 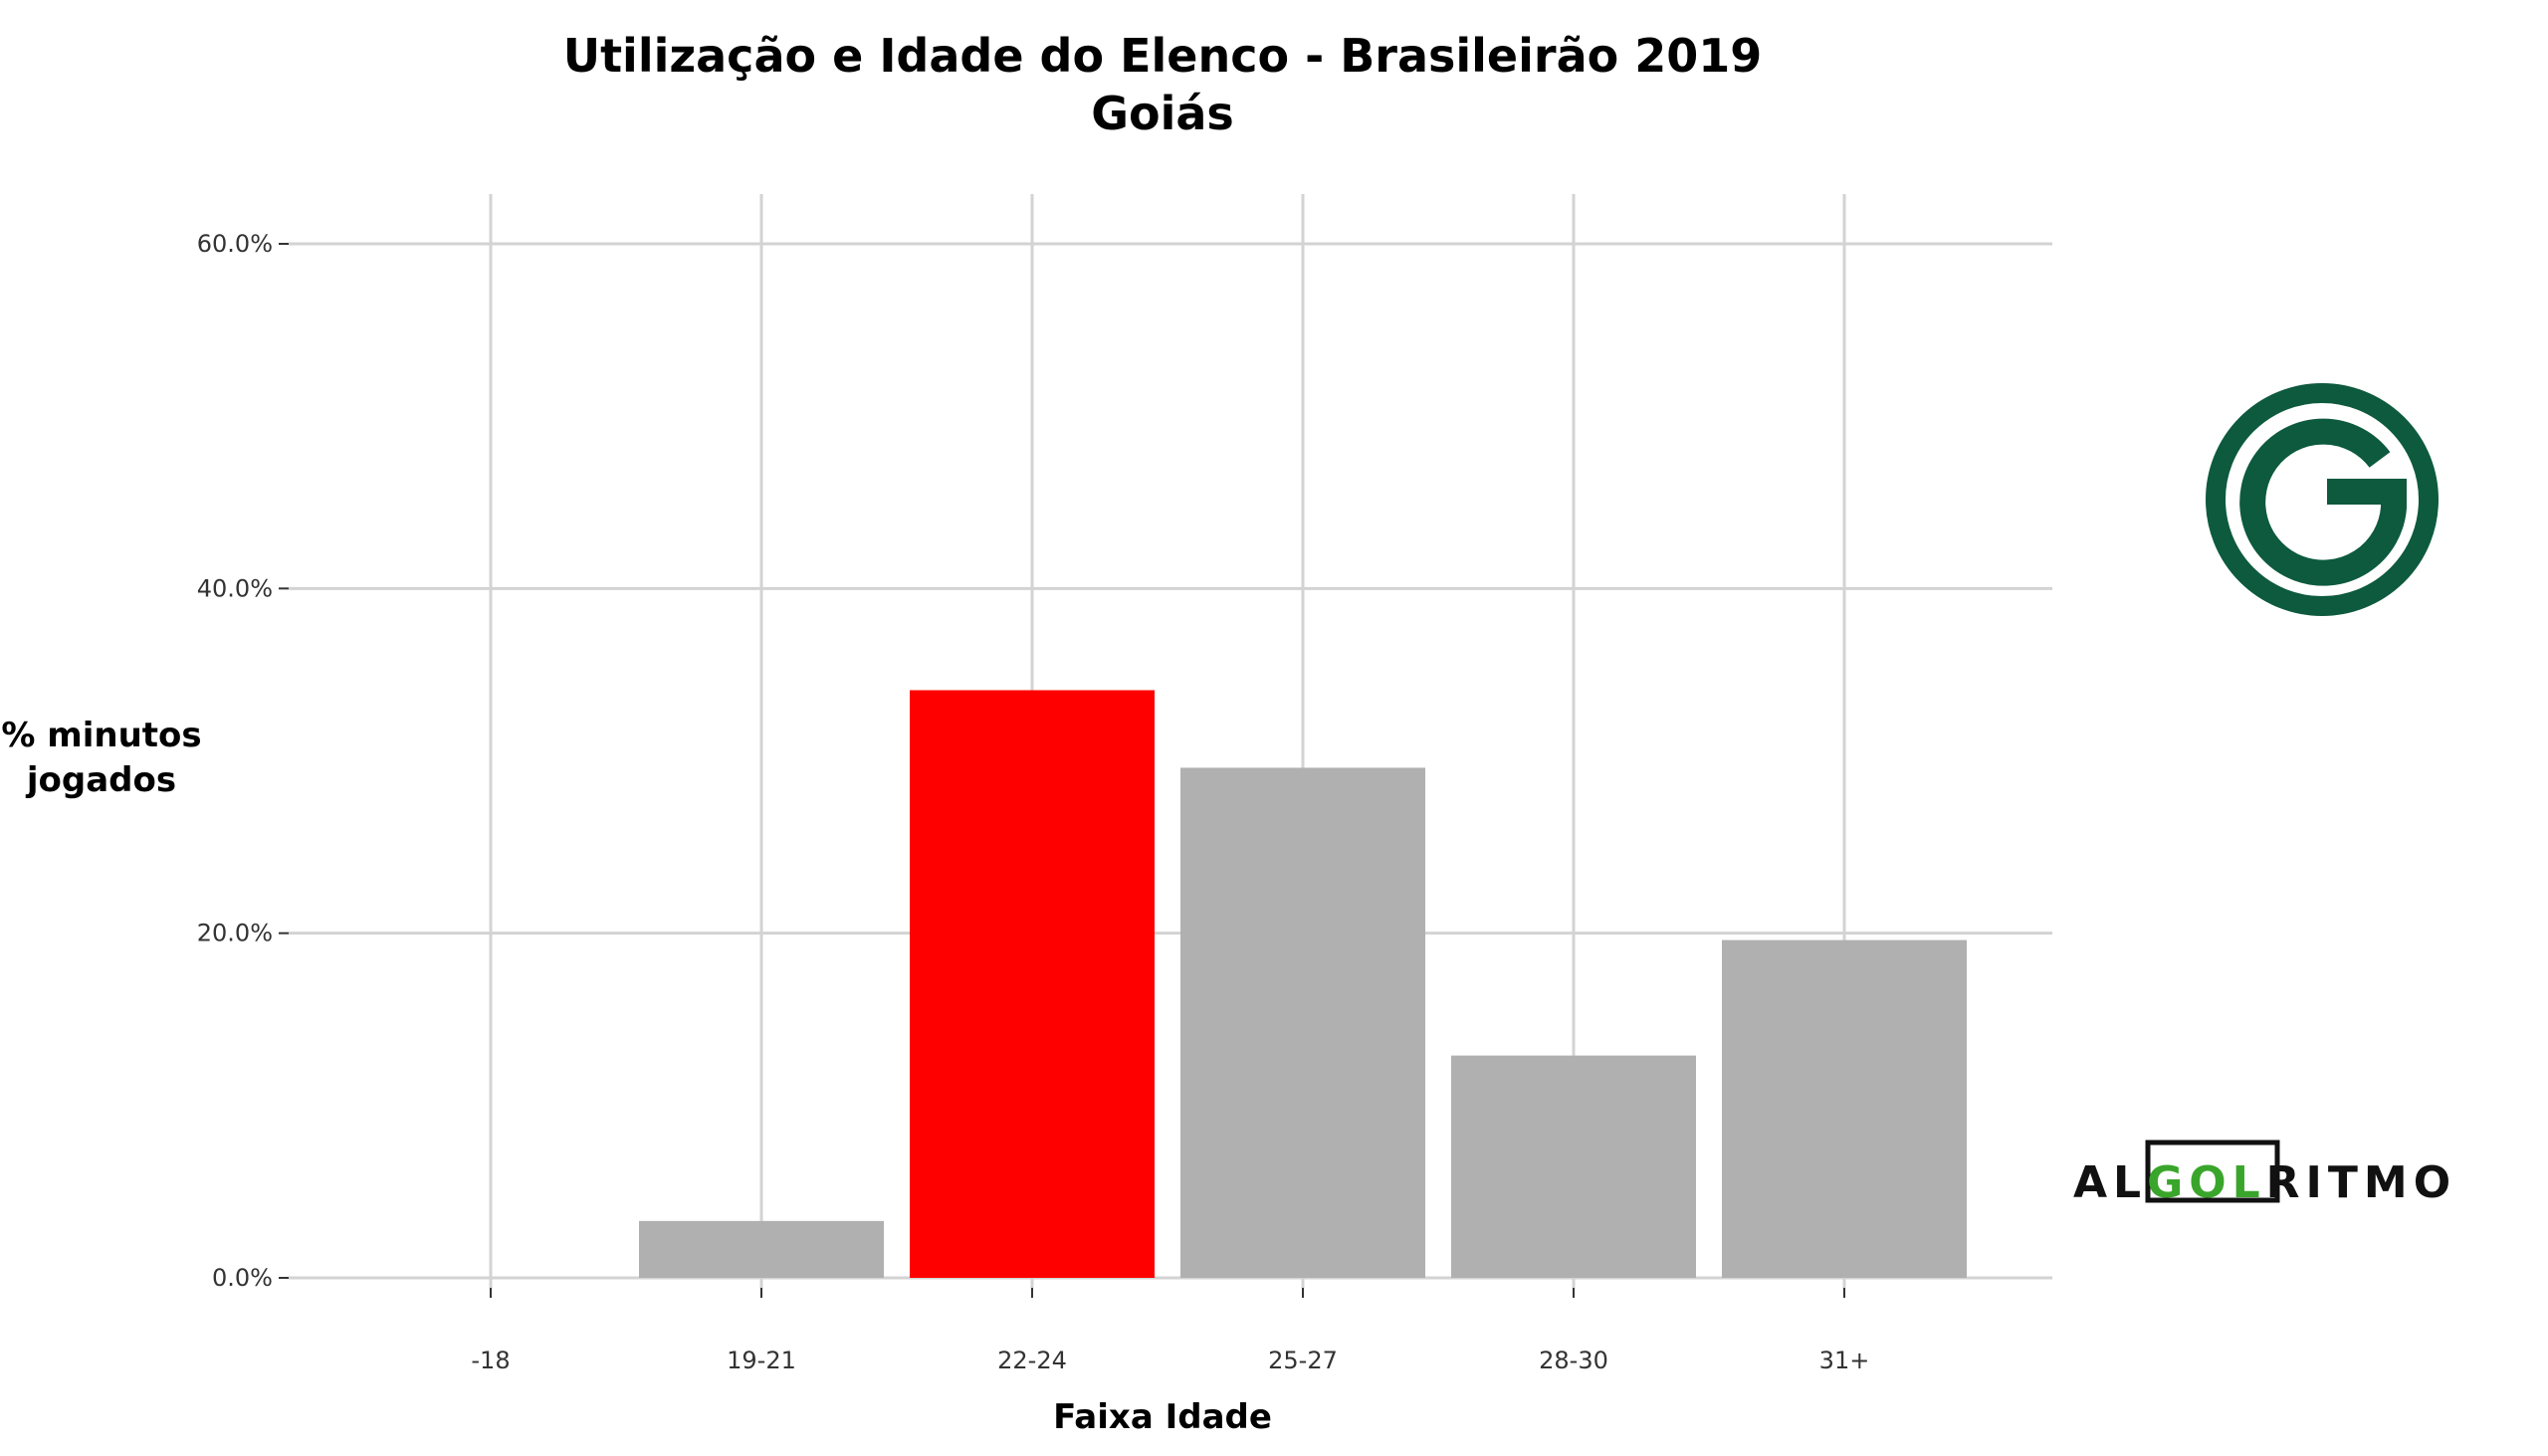 I want to click on chart-subtitle: Goiás, so click(x=1162, y=113).